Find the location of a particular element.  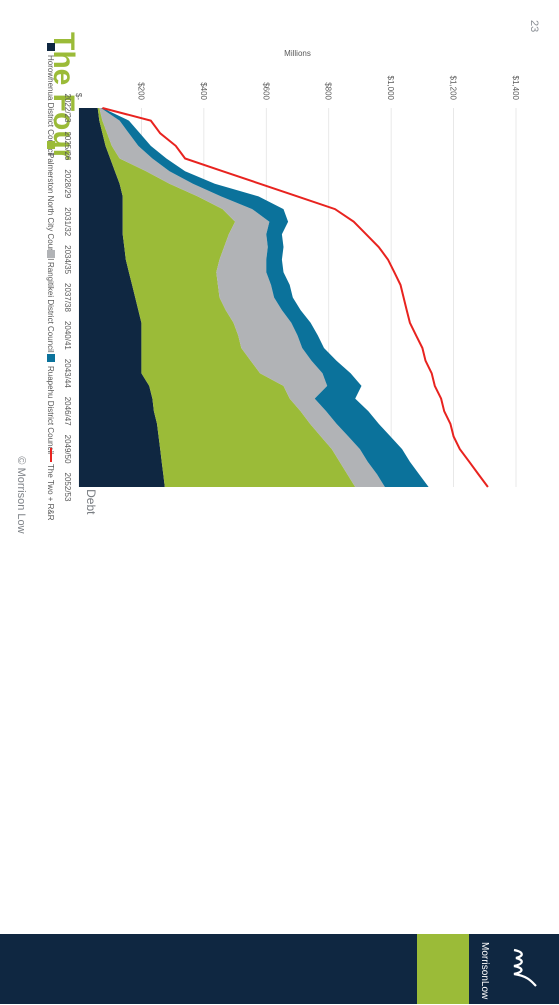

y-axis-title: Millions is located at coordinates (297, 53).